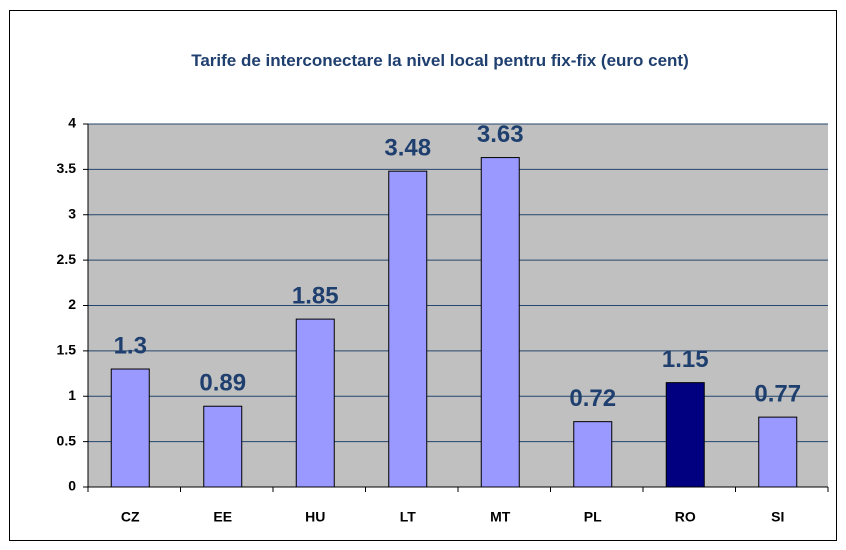 This screenshot has height=550, width=846. What do you see at coordinates (67, 440) in the screenshot?
I see `y-tick-label: 0.5` at bounding box center [67, 440].